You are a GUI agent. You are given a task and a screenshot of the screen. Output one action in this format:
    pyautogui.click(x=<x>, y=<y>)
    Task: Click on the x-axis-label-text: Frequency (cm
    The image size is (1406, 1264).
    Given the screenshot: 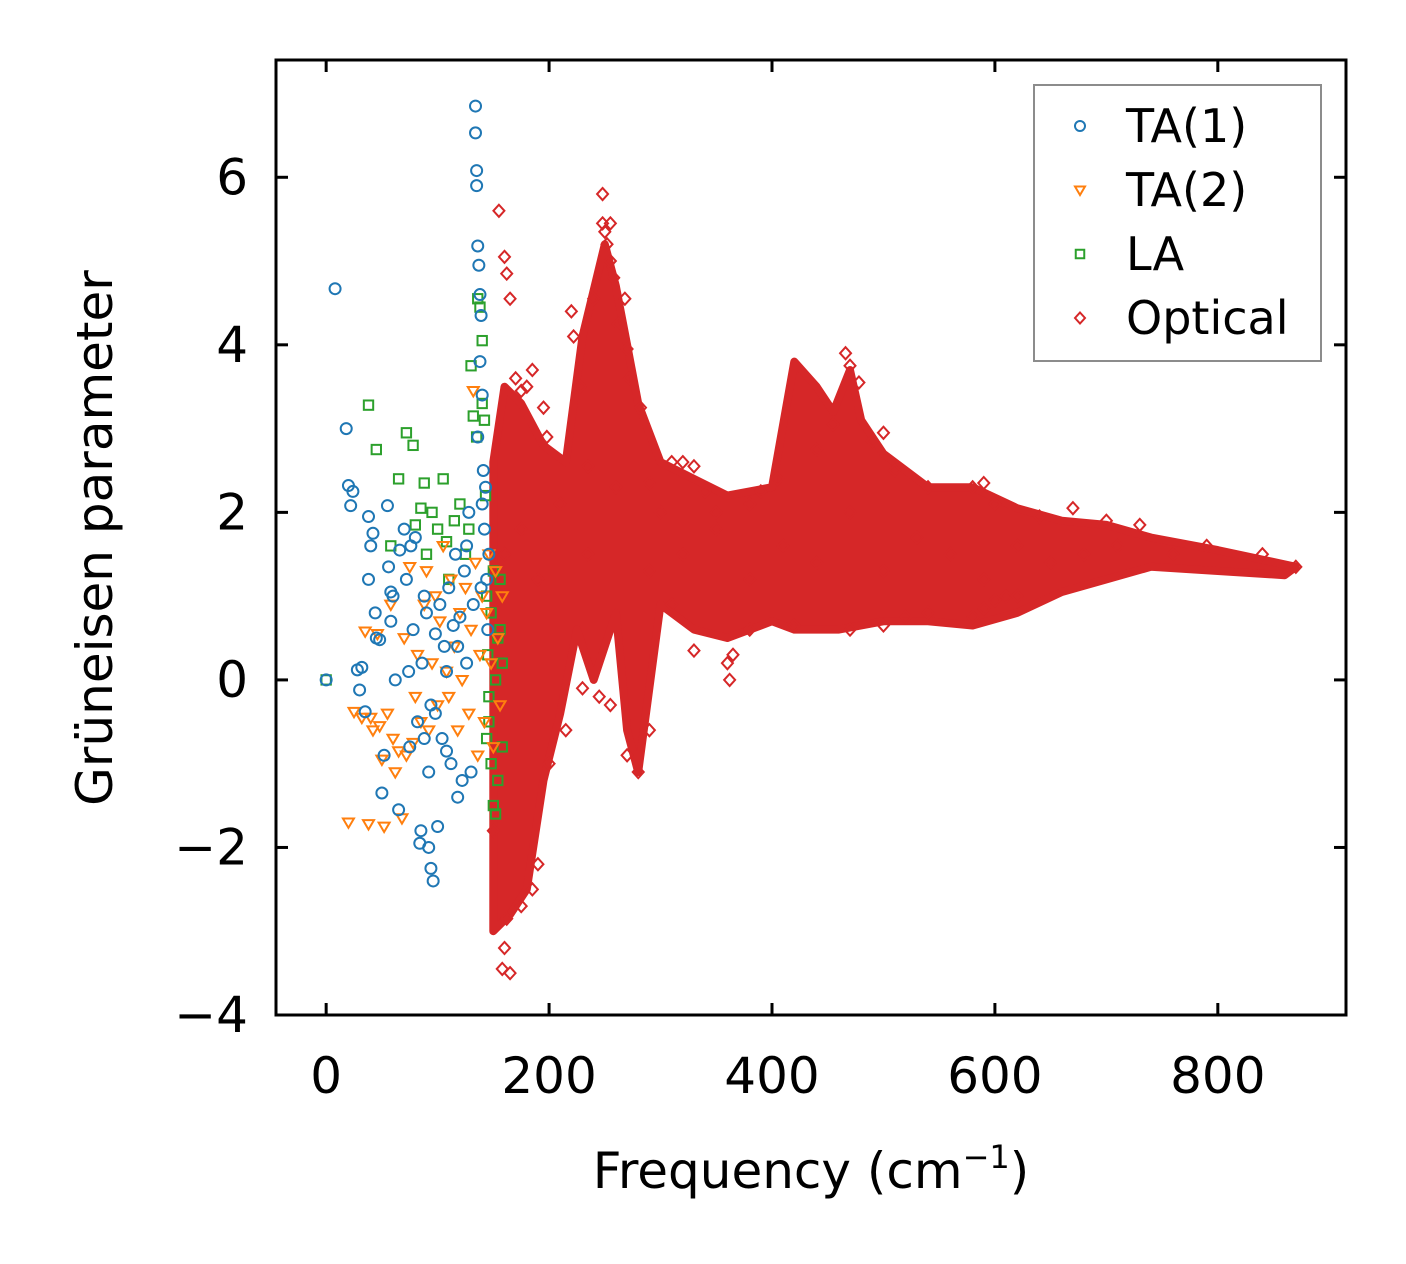 What is the action you would take?
    pyautogui.click(x=778, y=1171)
    